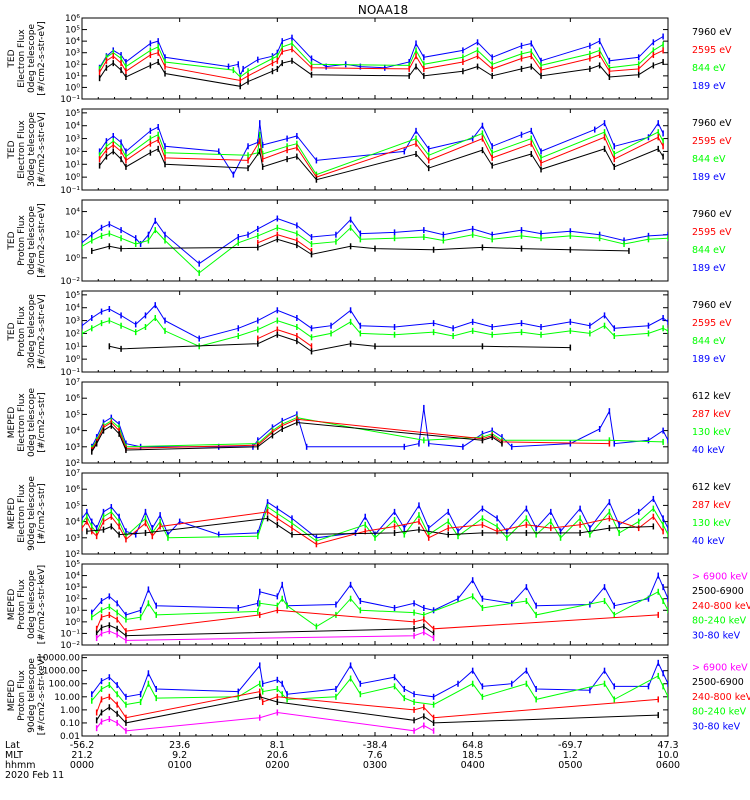 This screenshot has height=800, width=750. What do you see at coordinates (67, 698) in the screenshot?
I see `y-tick-label: 10.00` at bounding box center [67, 698].